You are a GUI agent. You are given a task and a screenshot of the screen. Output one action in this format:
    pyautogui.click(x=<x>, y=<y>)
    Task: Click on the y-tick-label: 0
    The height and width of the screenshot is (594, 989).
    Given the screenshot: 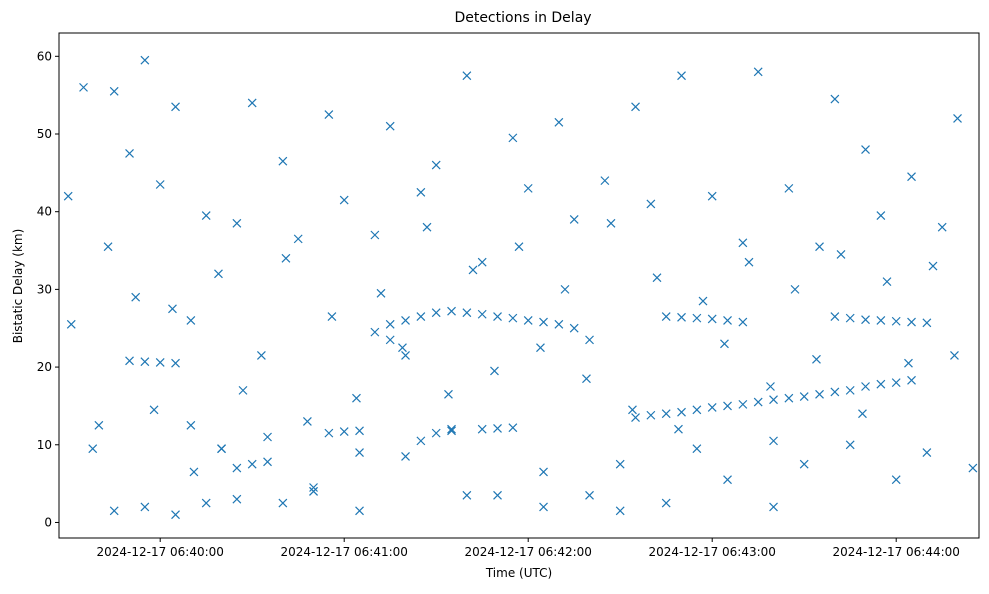 What is the action you would take?
    pyautogui.click(x=48, y=522)
    